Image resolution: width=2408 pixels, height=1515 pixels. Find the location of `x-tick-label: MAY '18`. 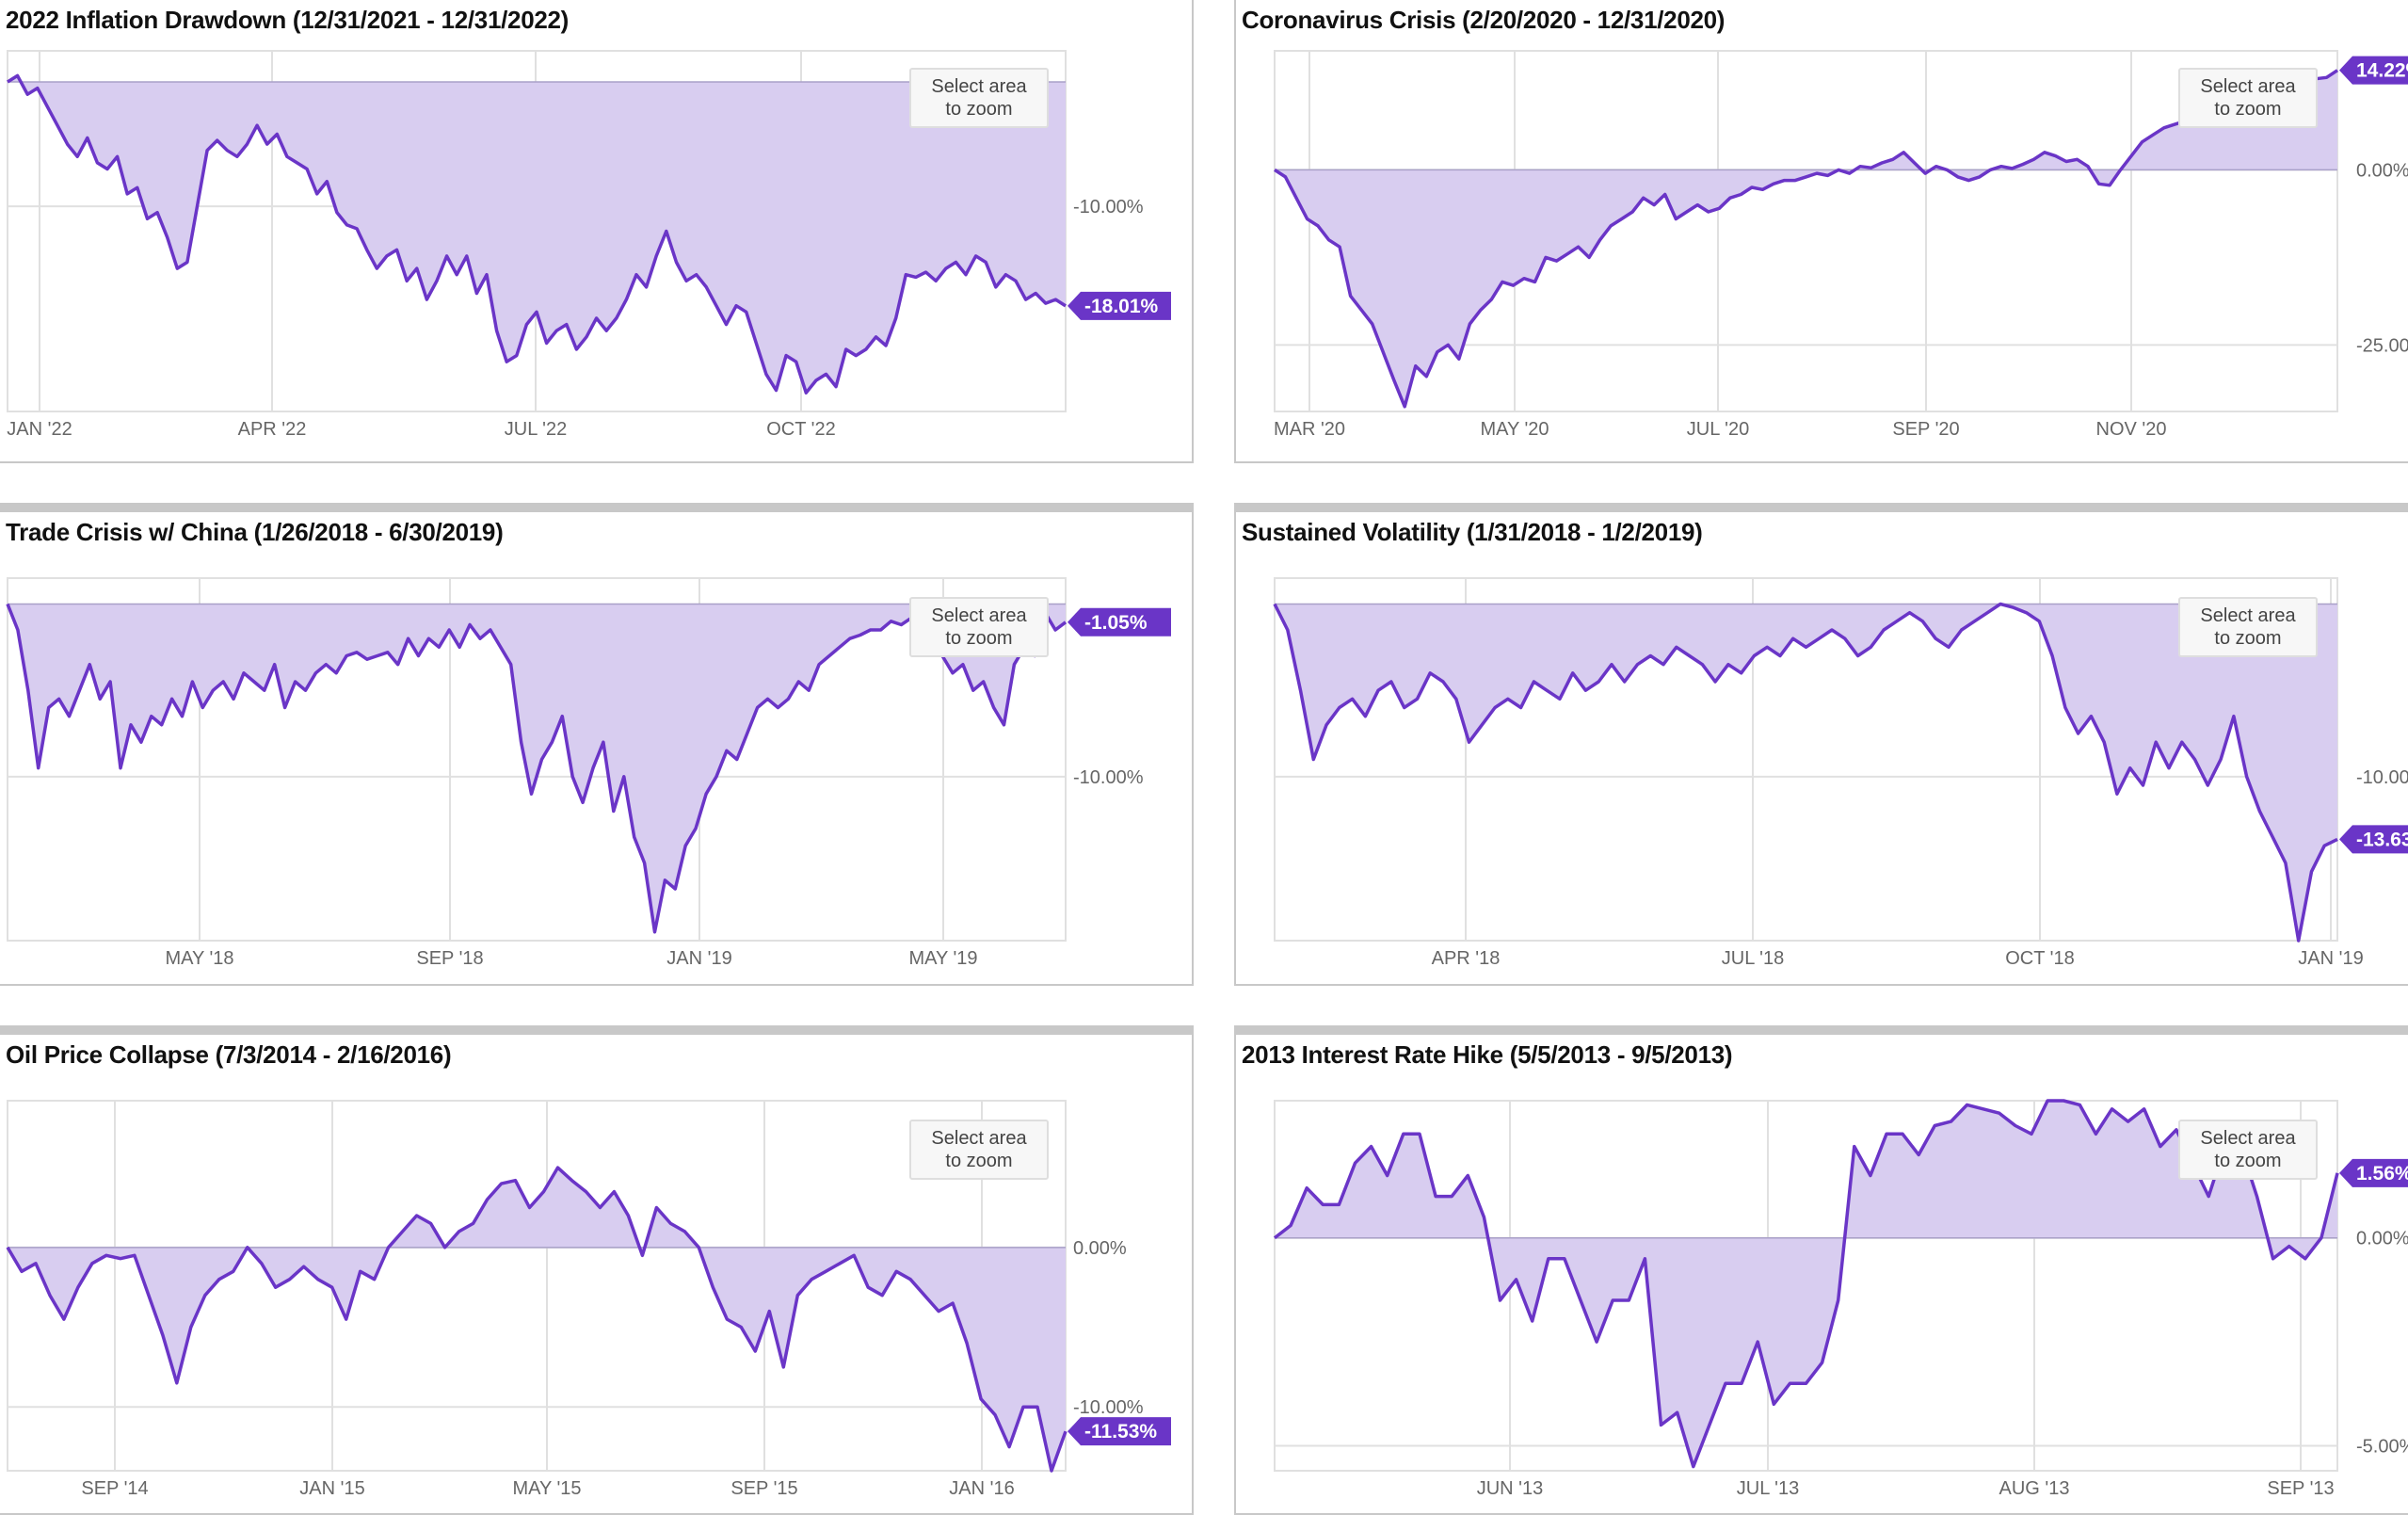

x-tick-label: MAY '18 is located at coordinates (199, 958).